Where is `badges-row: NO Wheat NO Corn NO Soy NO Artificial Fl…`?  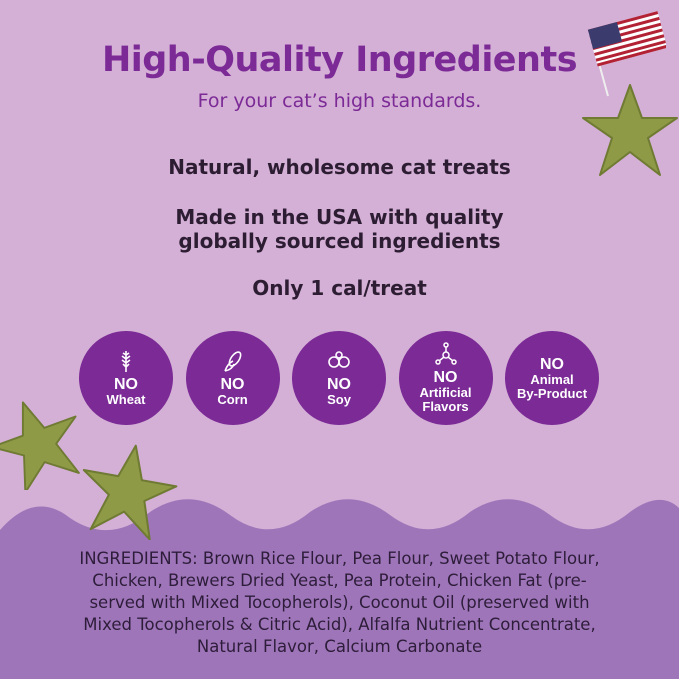
badges-row: NO Wheat NO Corn NO Soy NO Artificial Fl… is located at coordinates (339, 378).